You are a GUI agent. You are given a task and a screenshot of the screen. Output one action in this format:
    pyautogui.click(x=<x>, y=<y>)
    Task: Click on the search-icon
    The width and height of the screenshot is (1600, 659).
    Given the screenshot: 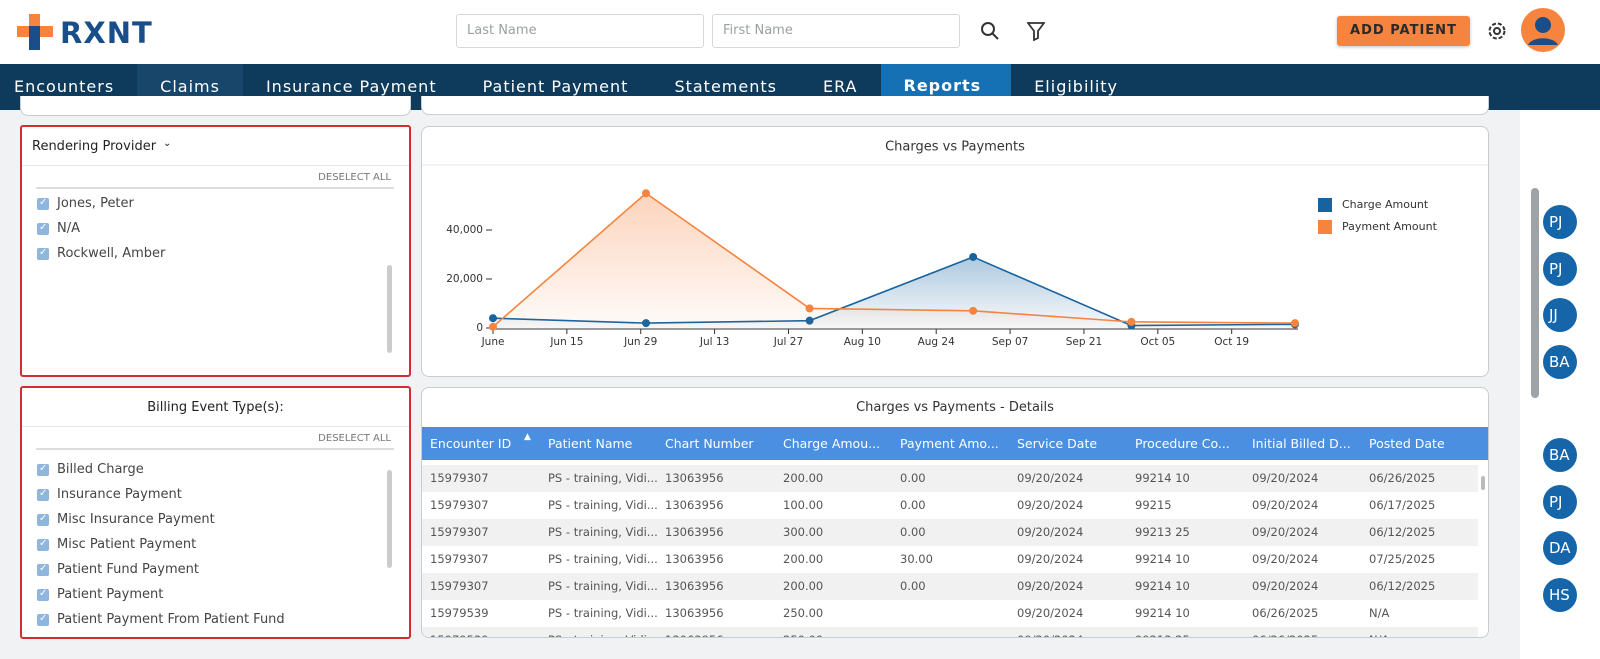 What is the action you would take?
    pyautogui.click(x=990, y=31)
    